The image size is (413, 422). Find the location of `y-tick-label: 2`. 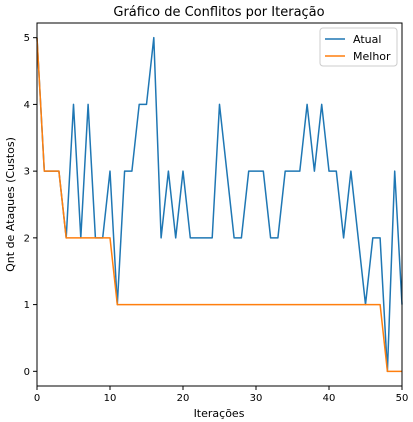

y-tick-label: 2 is located at coordinates (27, 238).